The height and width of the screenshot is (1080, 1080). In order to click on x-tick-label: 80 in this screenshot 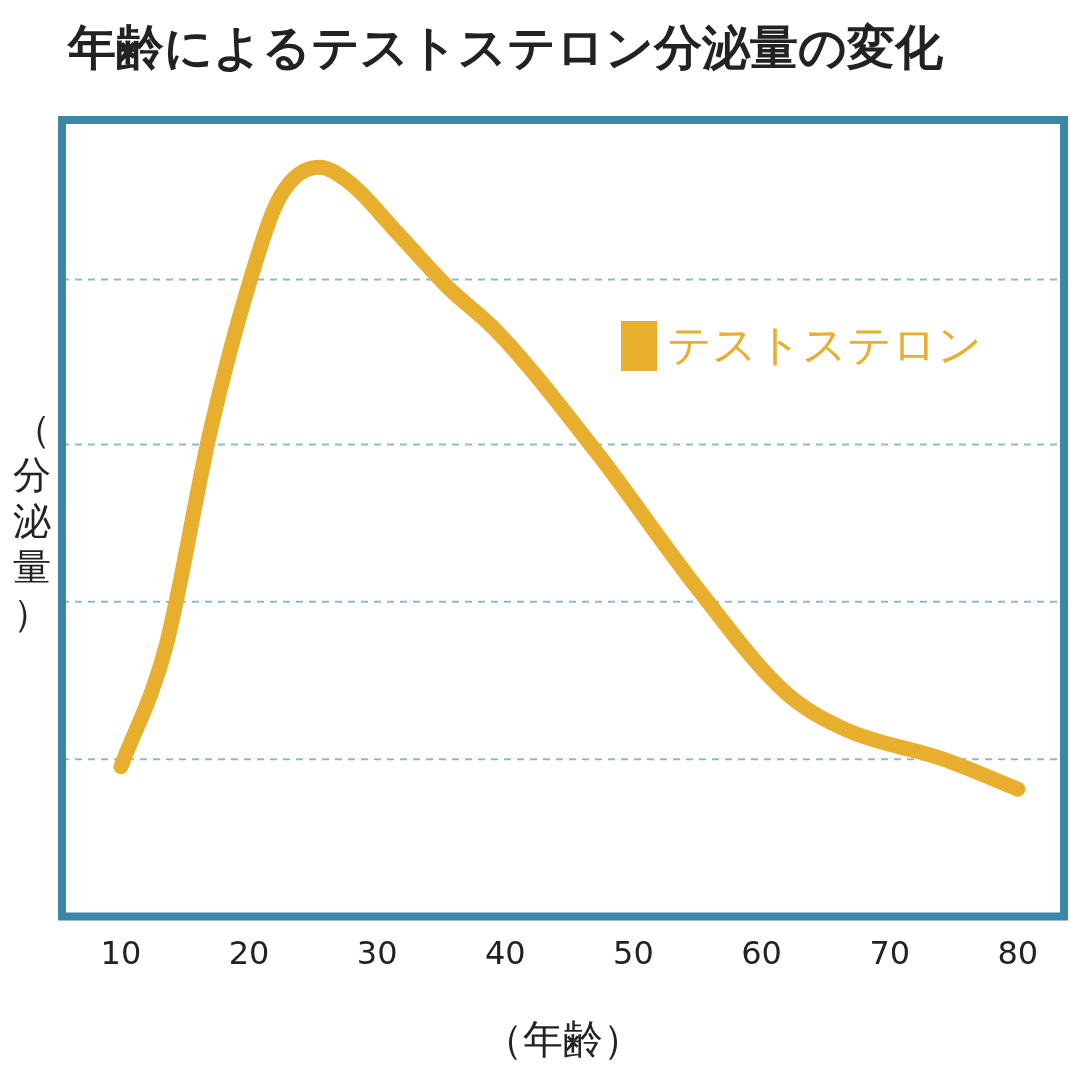, I will do `click(1018, 953)`.